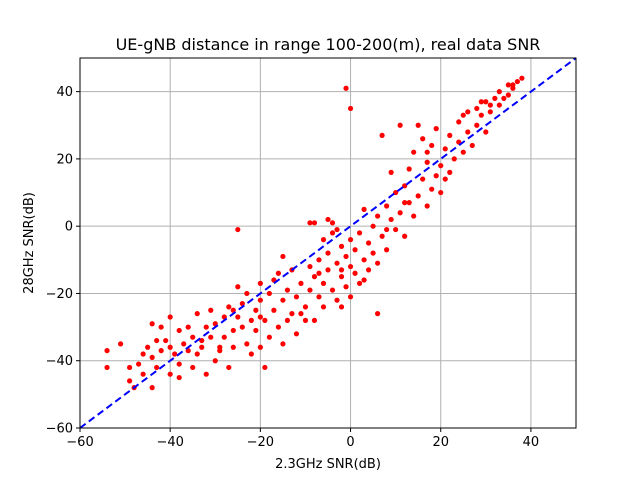 This screenshot has height=480, width=640. Describe the element at coordinates (29, 243) in the screenshot. I see `y-axis-label: 28GHz SNR(dB)` at that location.